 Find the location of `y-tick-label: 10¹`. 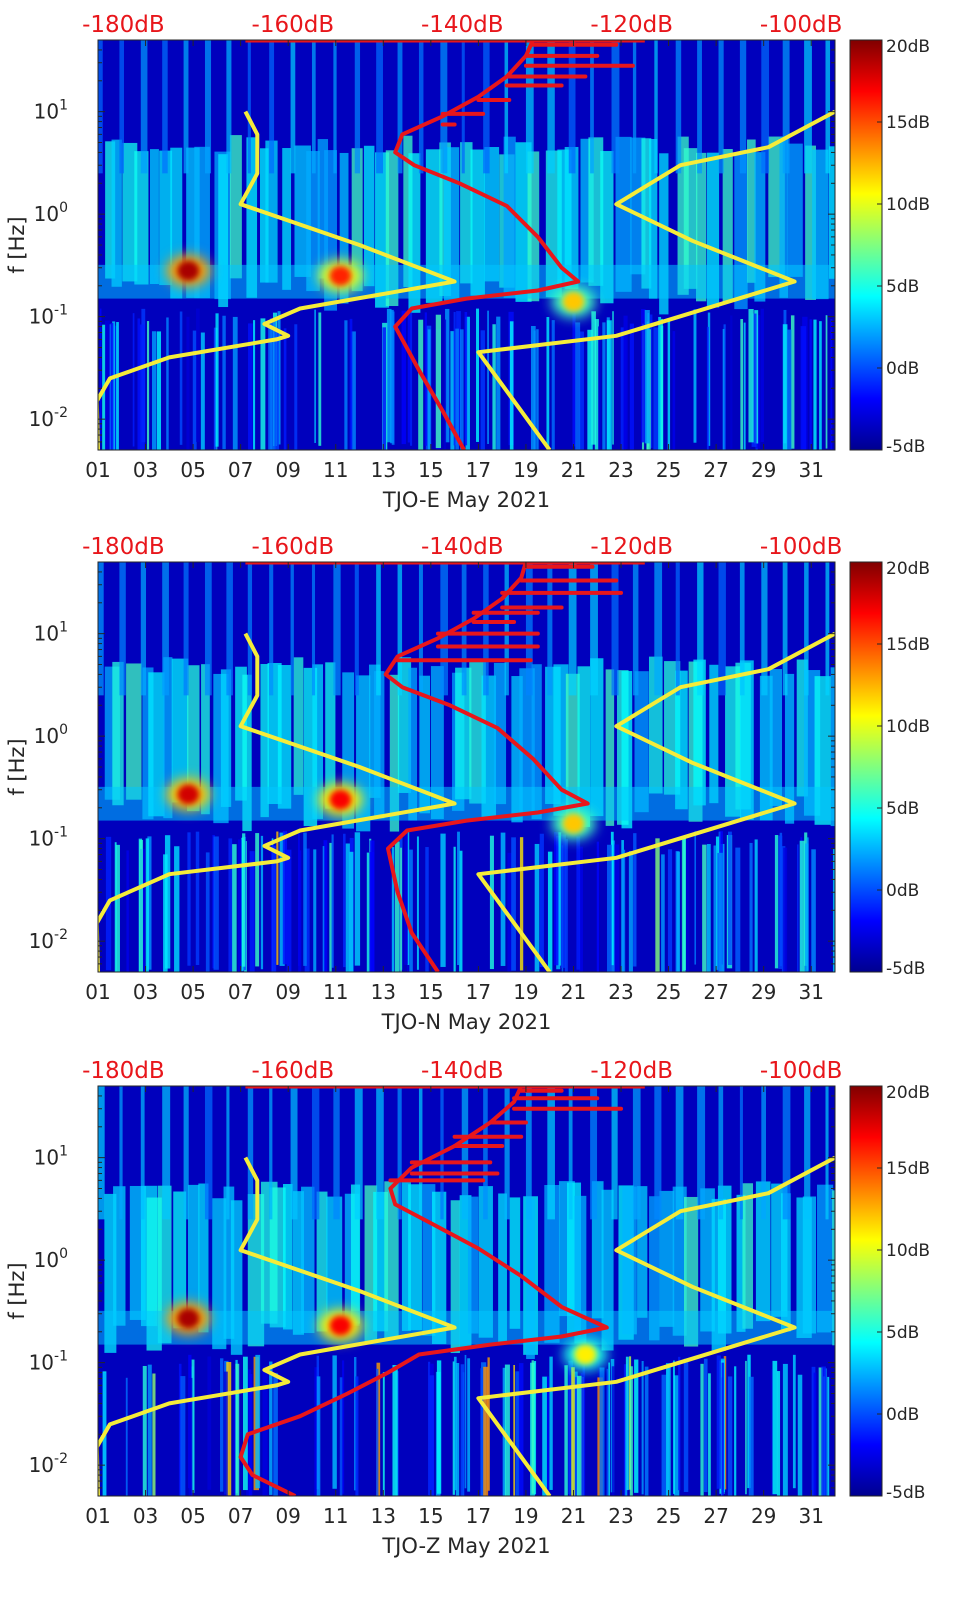

y-tick-label: 10¹ is located at coordinates (51, 1157).